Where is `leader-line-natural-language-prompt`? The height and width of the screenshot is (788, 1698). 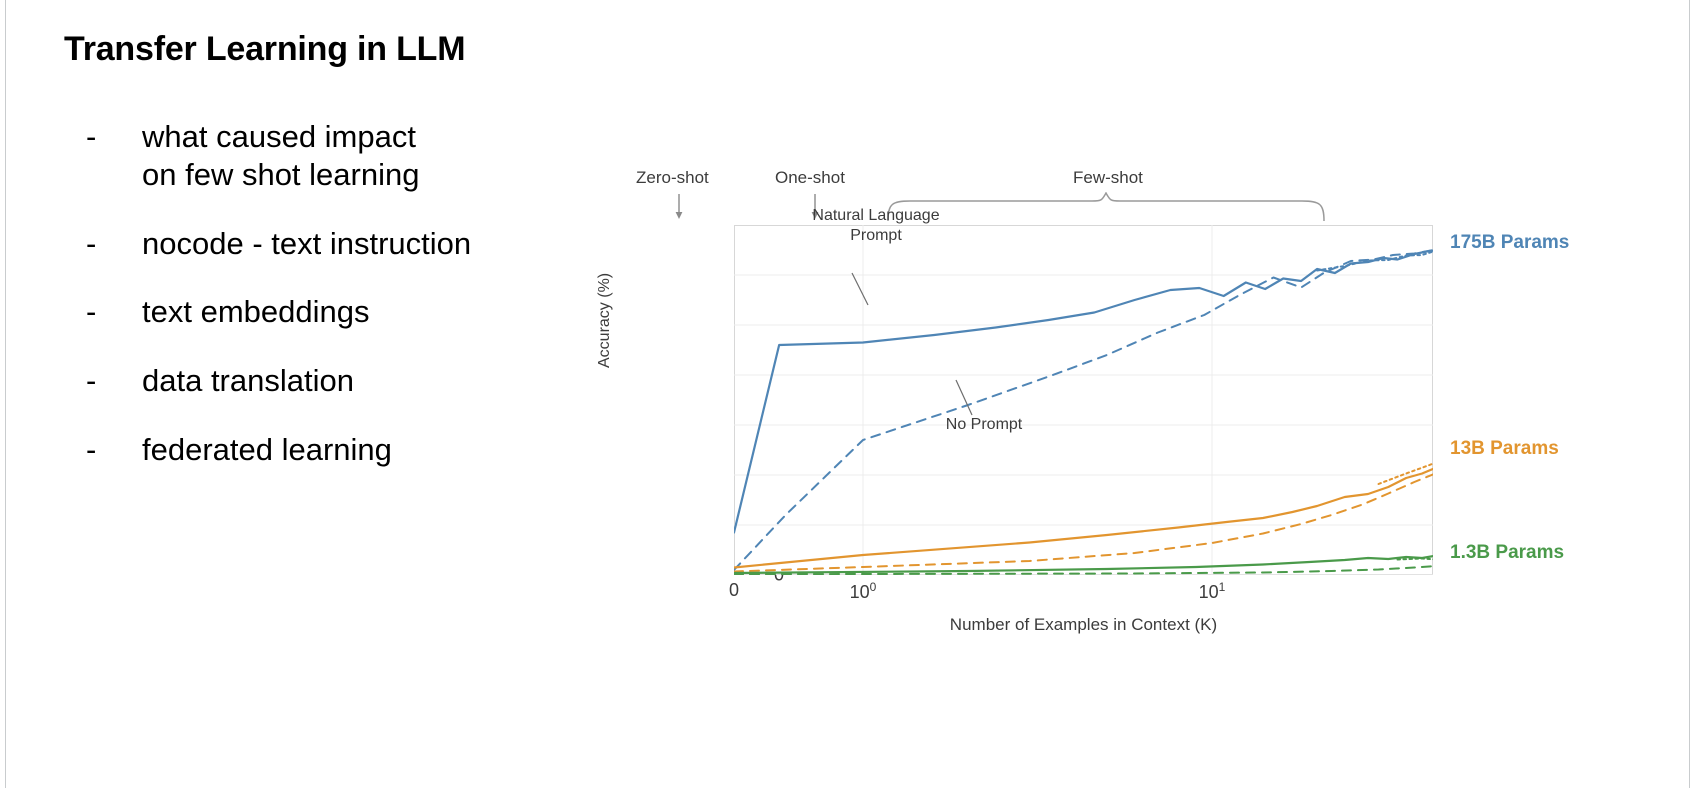
leader-line-natural-language-prompt is located at coordinates (860, 289).